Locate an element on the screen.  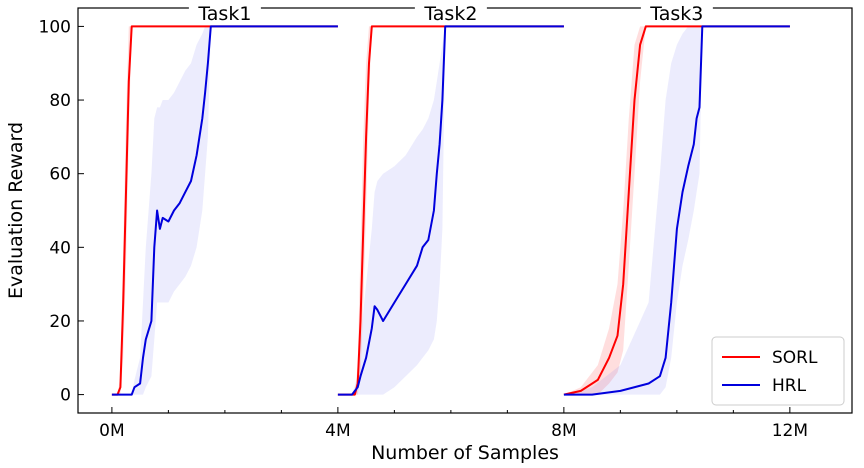
y-tick-label: 40 is located at coordinates (60, 248).